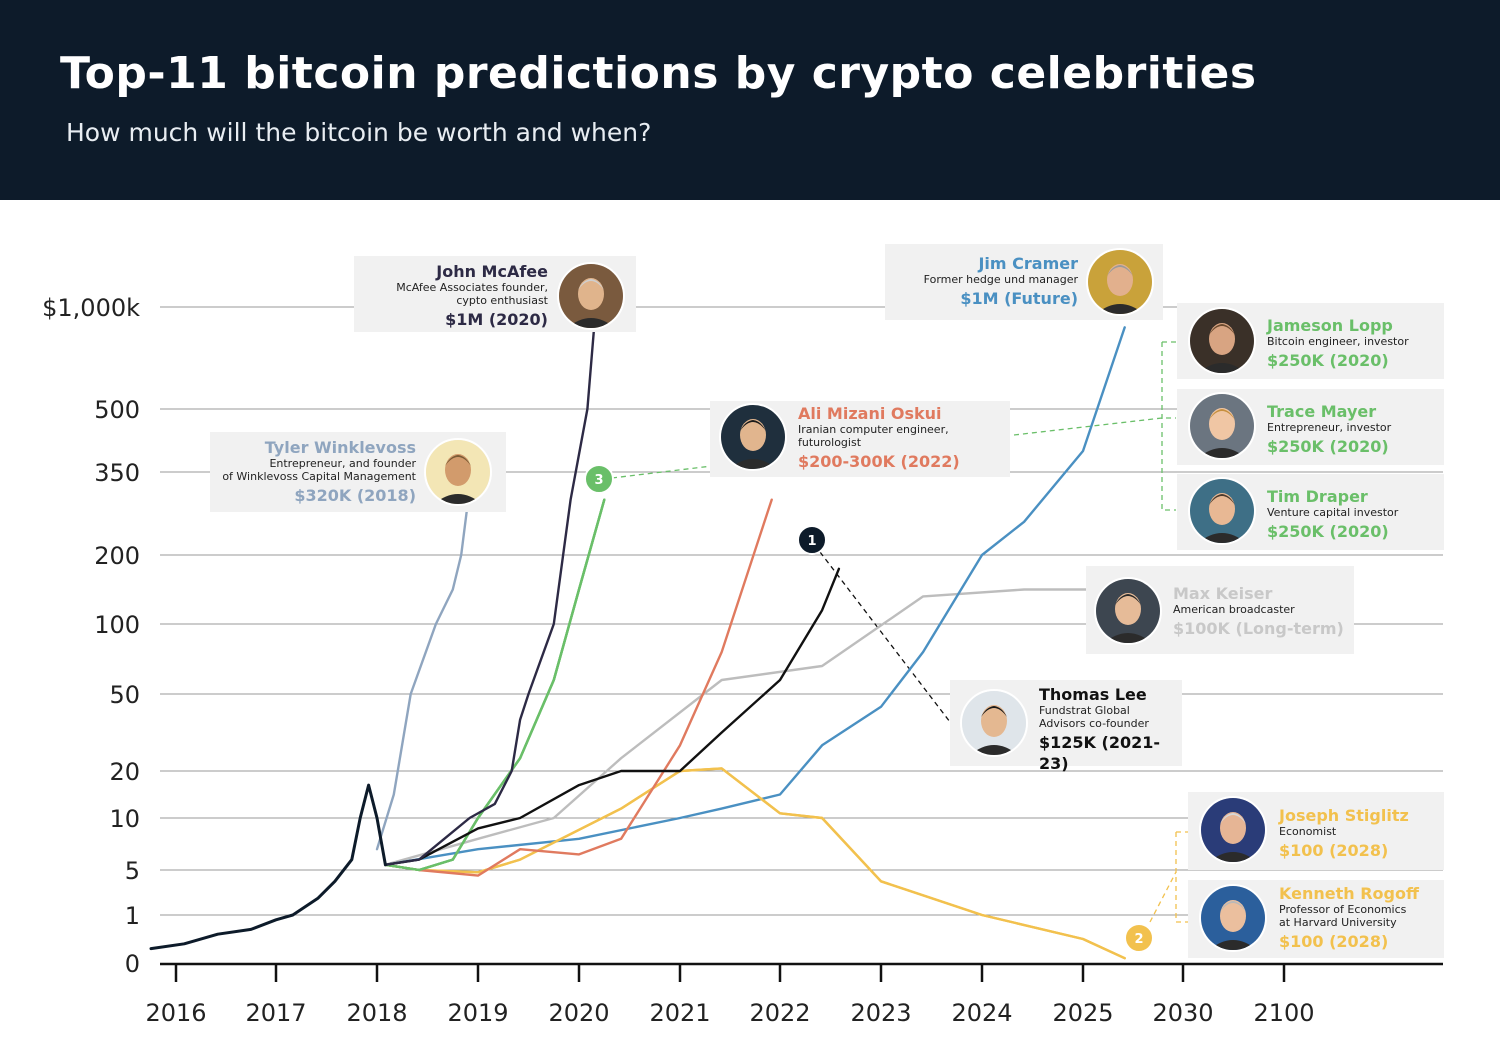 The width and height of the screenshot is (1500, 1047). I want to click on price-prediction: $1M (2020), so click(496, 319).